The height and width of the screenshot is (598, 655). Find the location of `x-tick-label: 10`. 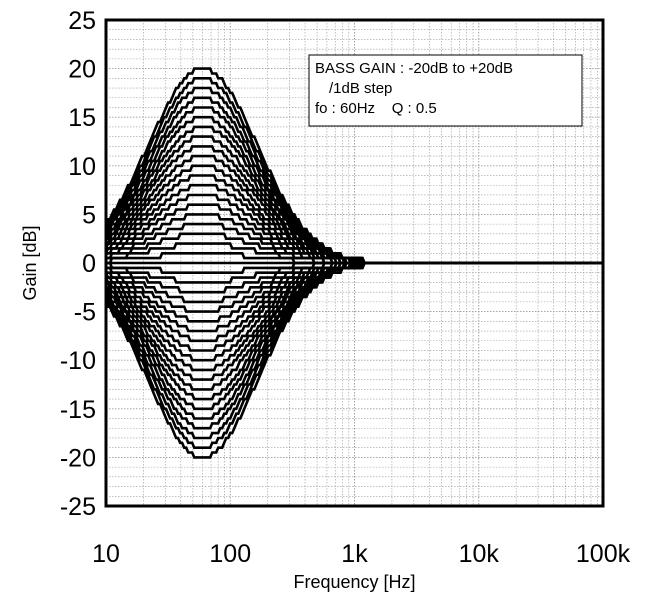

x-tick-label: 10 is located at coordinates (106, 554).